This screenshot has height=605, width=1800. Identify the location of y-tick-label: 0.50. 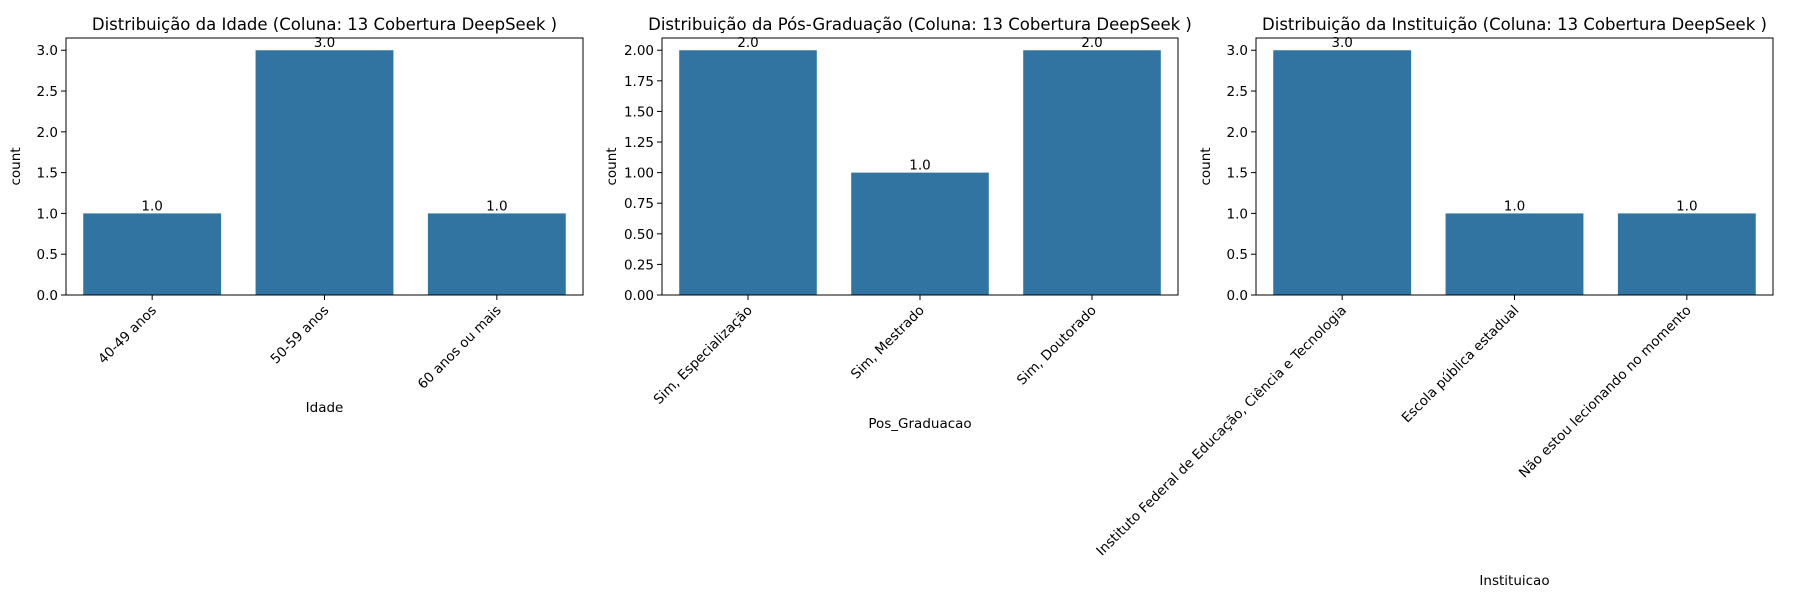
(639, 235).